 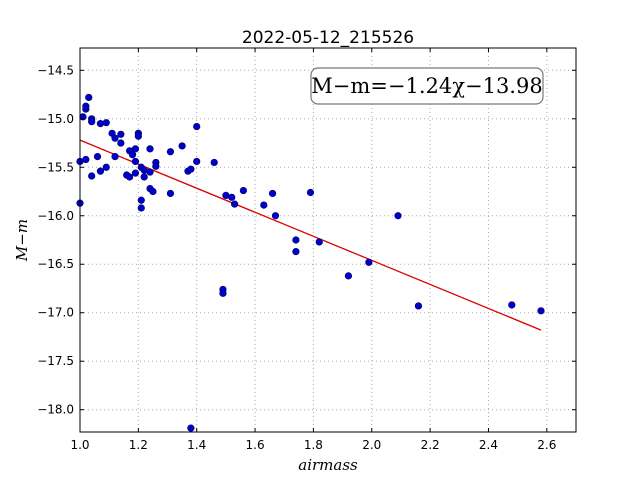 What do you see at coordinates (546, 445) in the screenshot?
I see `x-tick-label: 2.6` at bounding box center [546, 445].